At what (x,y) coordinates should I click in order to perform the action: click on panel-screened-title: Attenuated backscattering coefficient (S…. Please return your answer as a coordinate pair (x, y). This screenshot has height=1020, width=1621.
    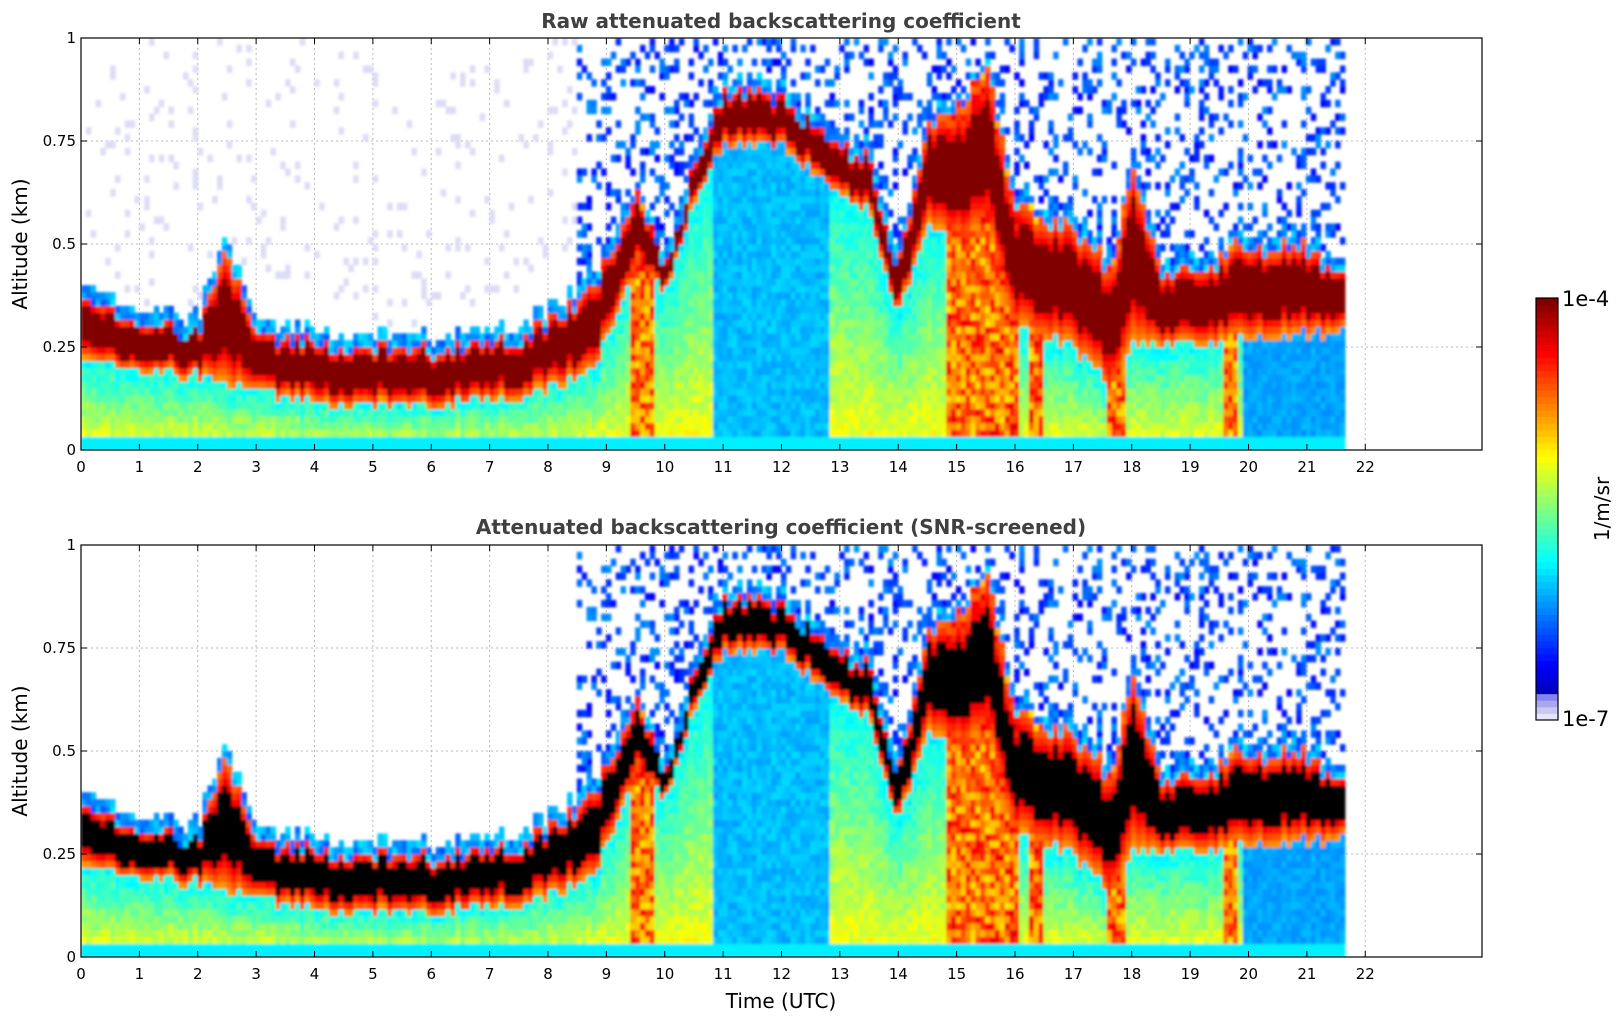
    Looking at the image, I should click on (781, 527).